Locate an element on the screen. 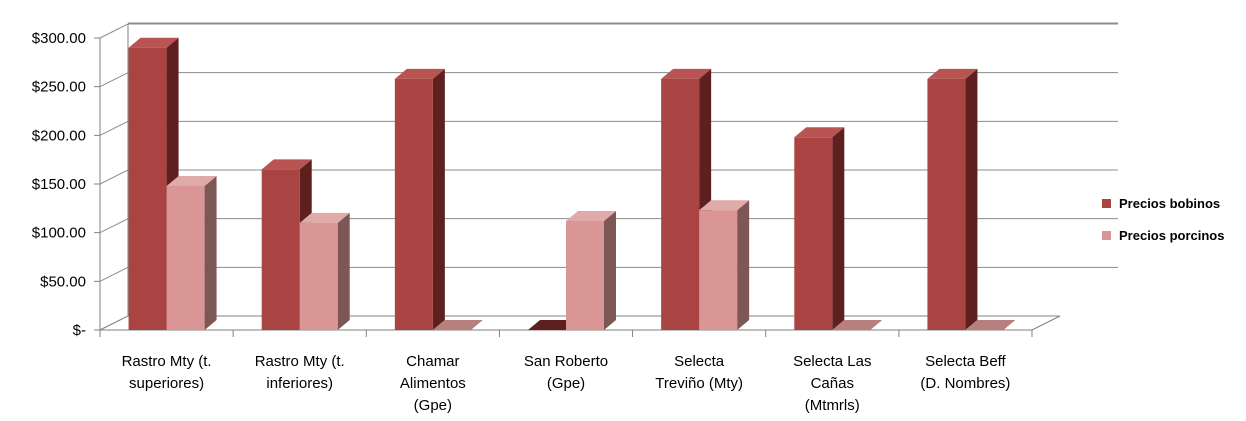 The height and width of the screenshot is (421, 1246). x-label-line: superiores) is located at coordinates (166, 383).